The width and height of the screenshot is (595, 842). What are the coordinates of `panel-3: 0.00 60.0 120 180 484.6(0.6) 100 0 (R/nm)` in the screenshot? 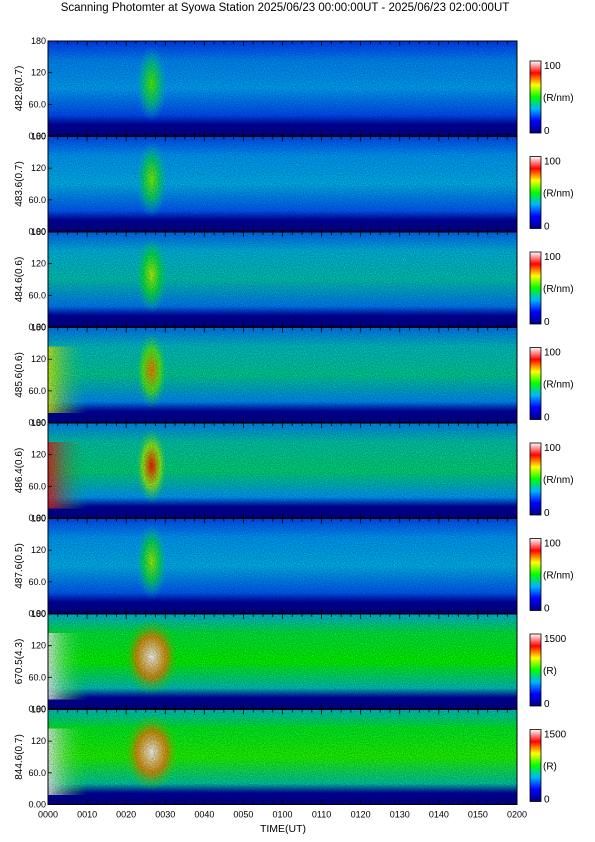 It's located at (294, 279).